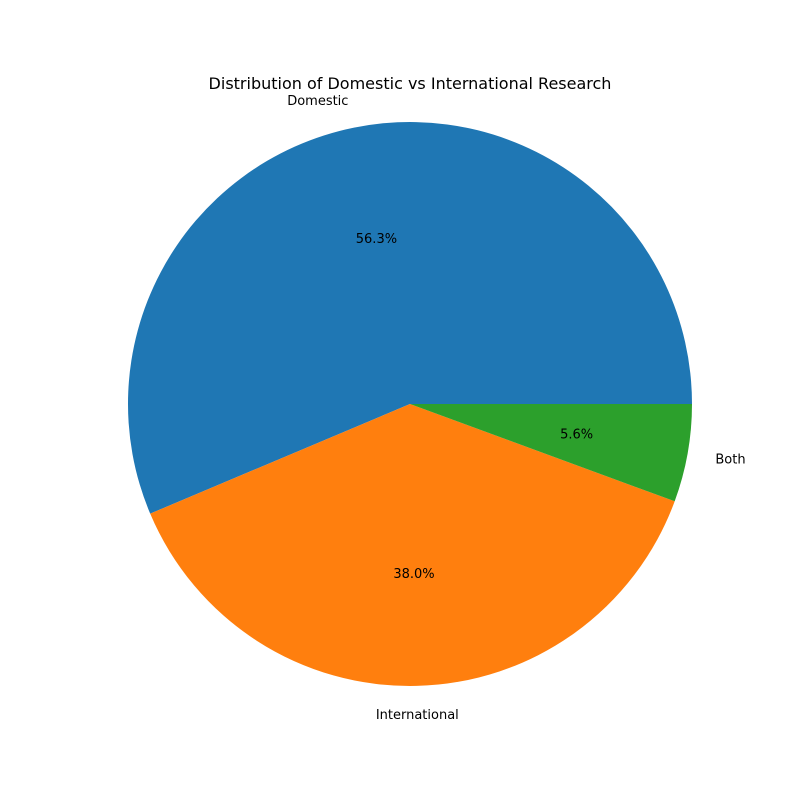 Image resolution: width=800 pixels, height=800 pixels. Describe the element at coordinates (576, 435) in the screenshot. I see `slice-percent-both: 5.6%` at that location.